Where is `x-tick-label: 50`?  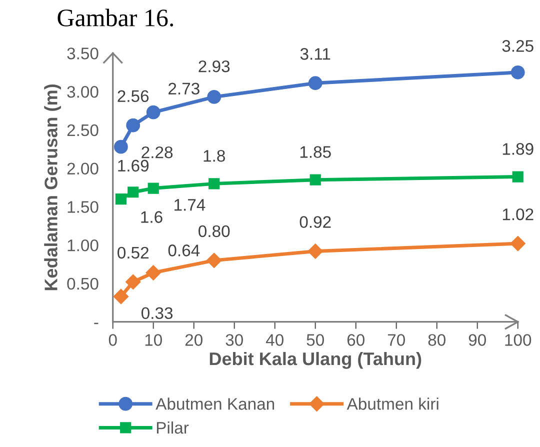 x-tick-label: 50 is located at coordinates (315, 340).